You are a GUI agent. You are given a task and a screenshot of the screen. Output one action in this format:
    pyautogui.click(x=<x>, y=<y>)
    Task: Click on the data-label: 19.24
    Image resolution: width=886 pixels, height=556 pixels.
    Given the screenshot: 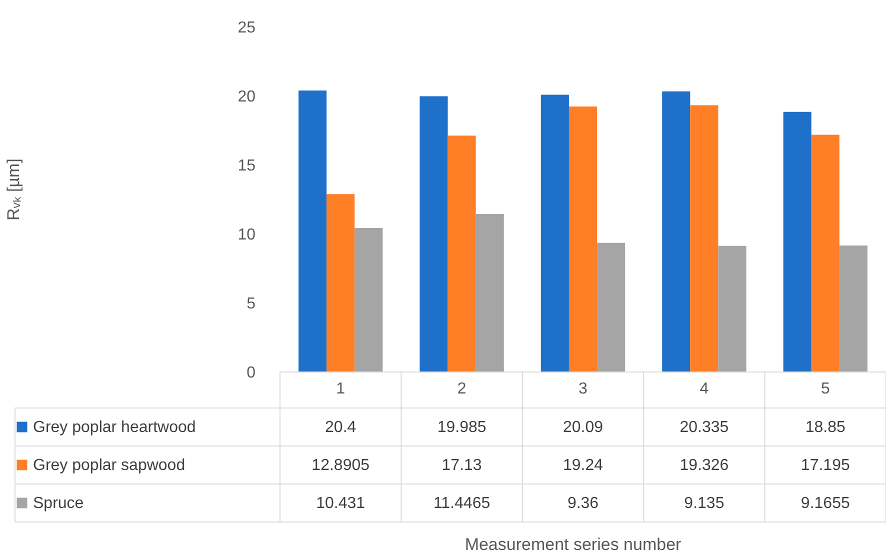 What is the action you would take?
    pyautogui.click(x=583, y=465)
    